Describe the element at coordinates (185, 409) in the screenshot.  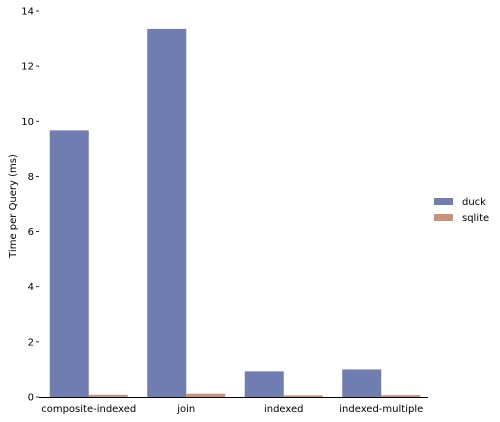
I see `x-tick-label: join` at that location.